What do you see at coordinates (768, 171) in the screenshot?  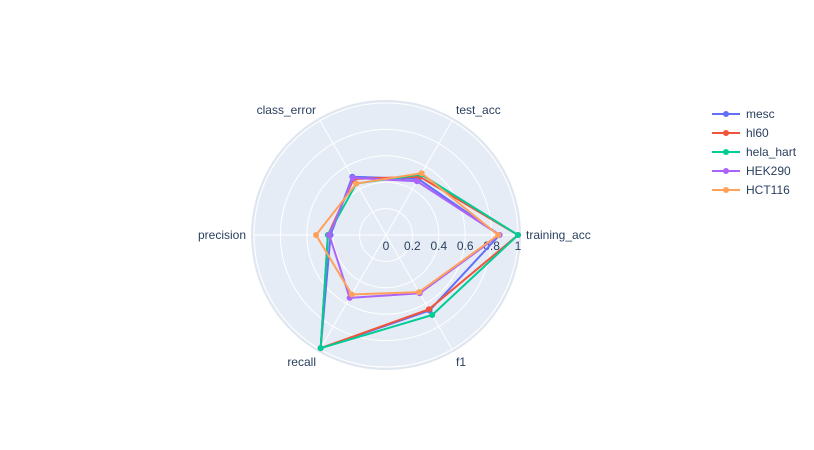 I see `legend-label: HEK290` at bounding box center [768, 171].